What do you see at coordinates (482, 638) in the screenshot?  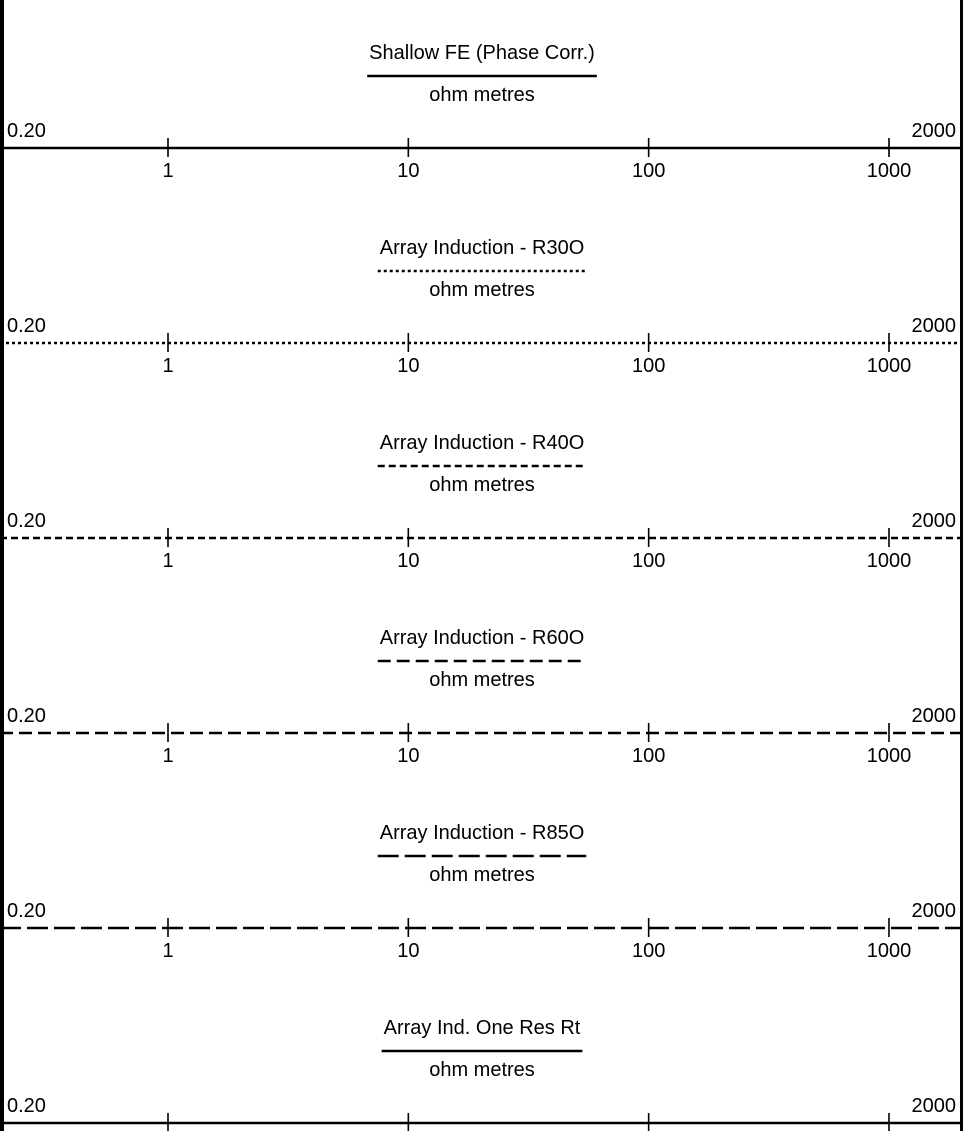 I see `track-title: Array Induction - R60O` at bounding box center [482, 638].